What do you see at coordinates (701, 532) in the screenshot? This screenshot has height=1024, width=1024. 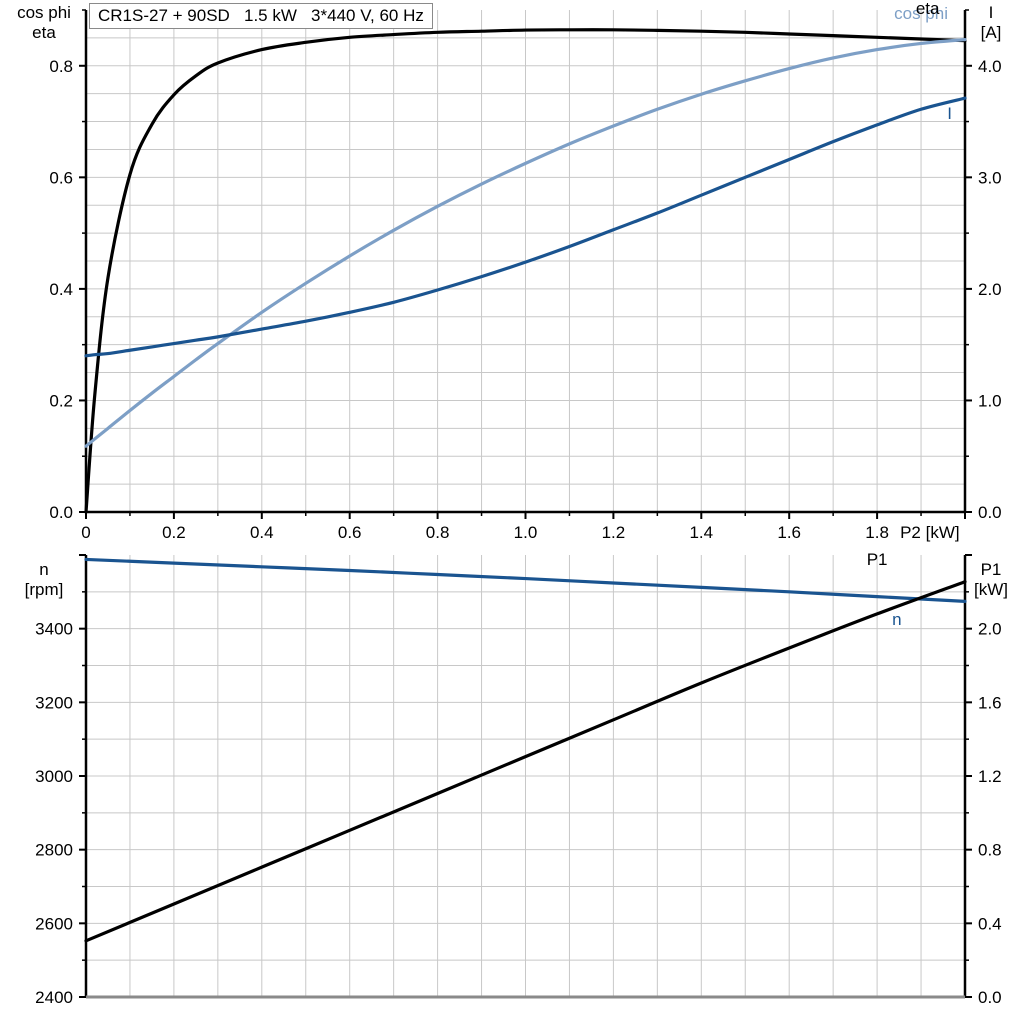 I see `svg-text: 1.4` at bounding box center [701, 532].